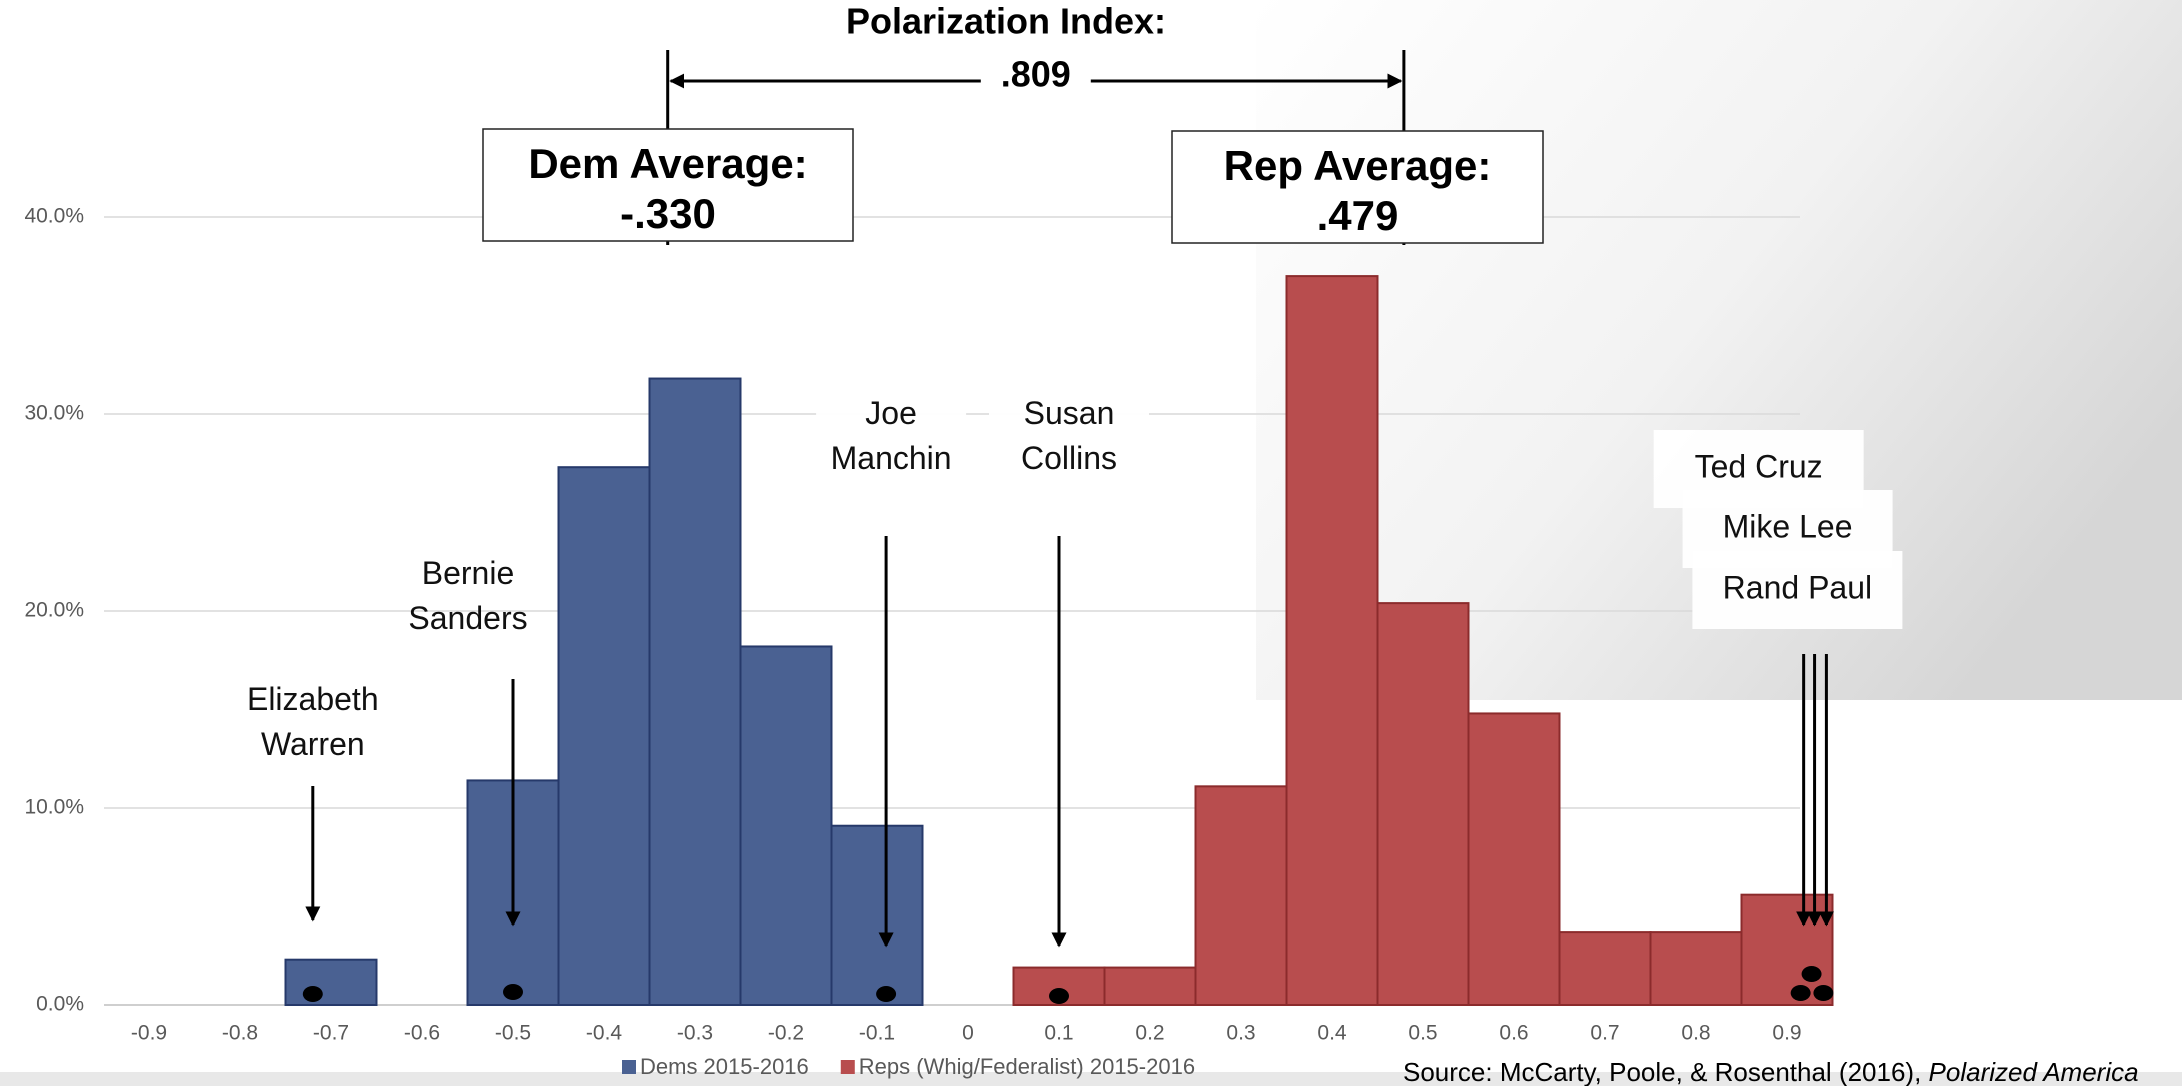 Image resolution: width=2182 pixels, height=1091 pixels. Describe the element at coordinates (891, 458) in the screenshot. I see `senator-label: Manchin` at that location.